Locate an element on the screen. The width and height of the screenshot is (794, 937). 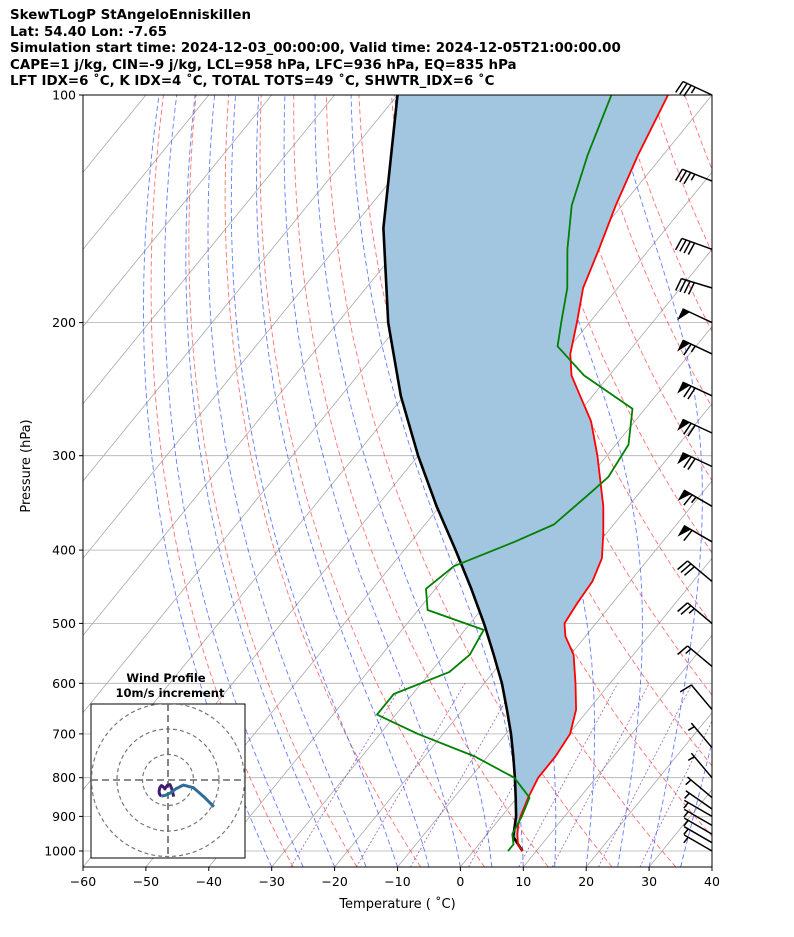
y-tick-label: 600 is located at coordinates (64, 683).